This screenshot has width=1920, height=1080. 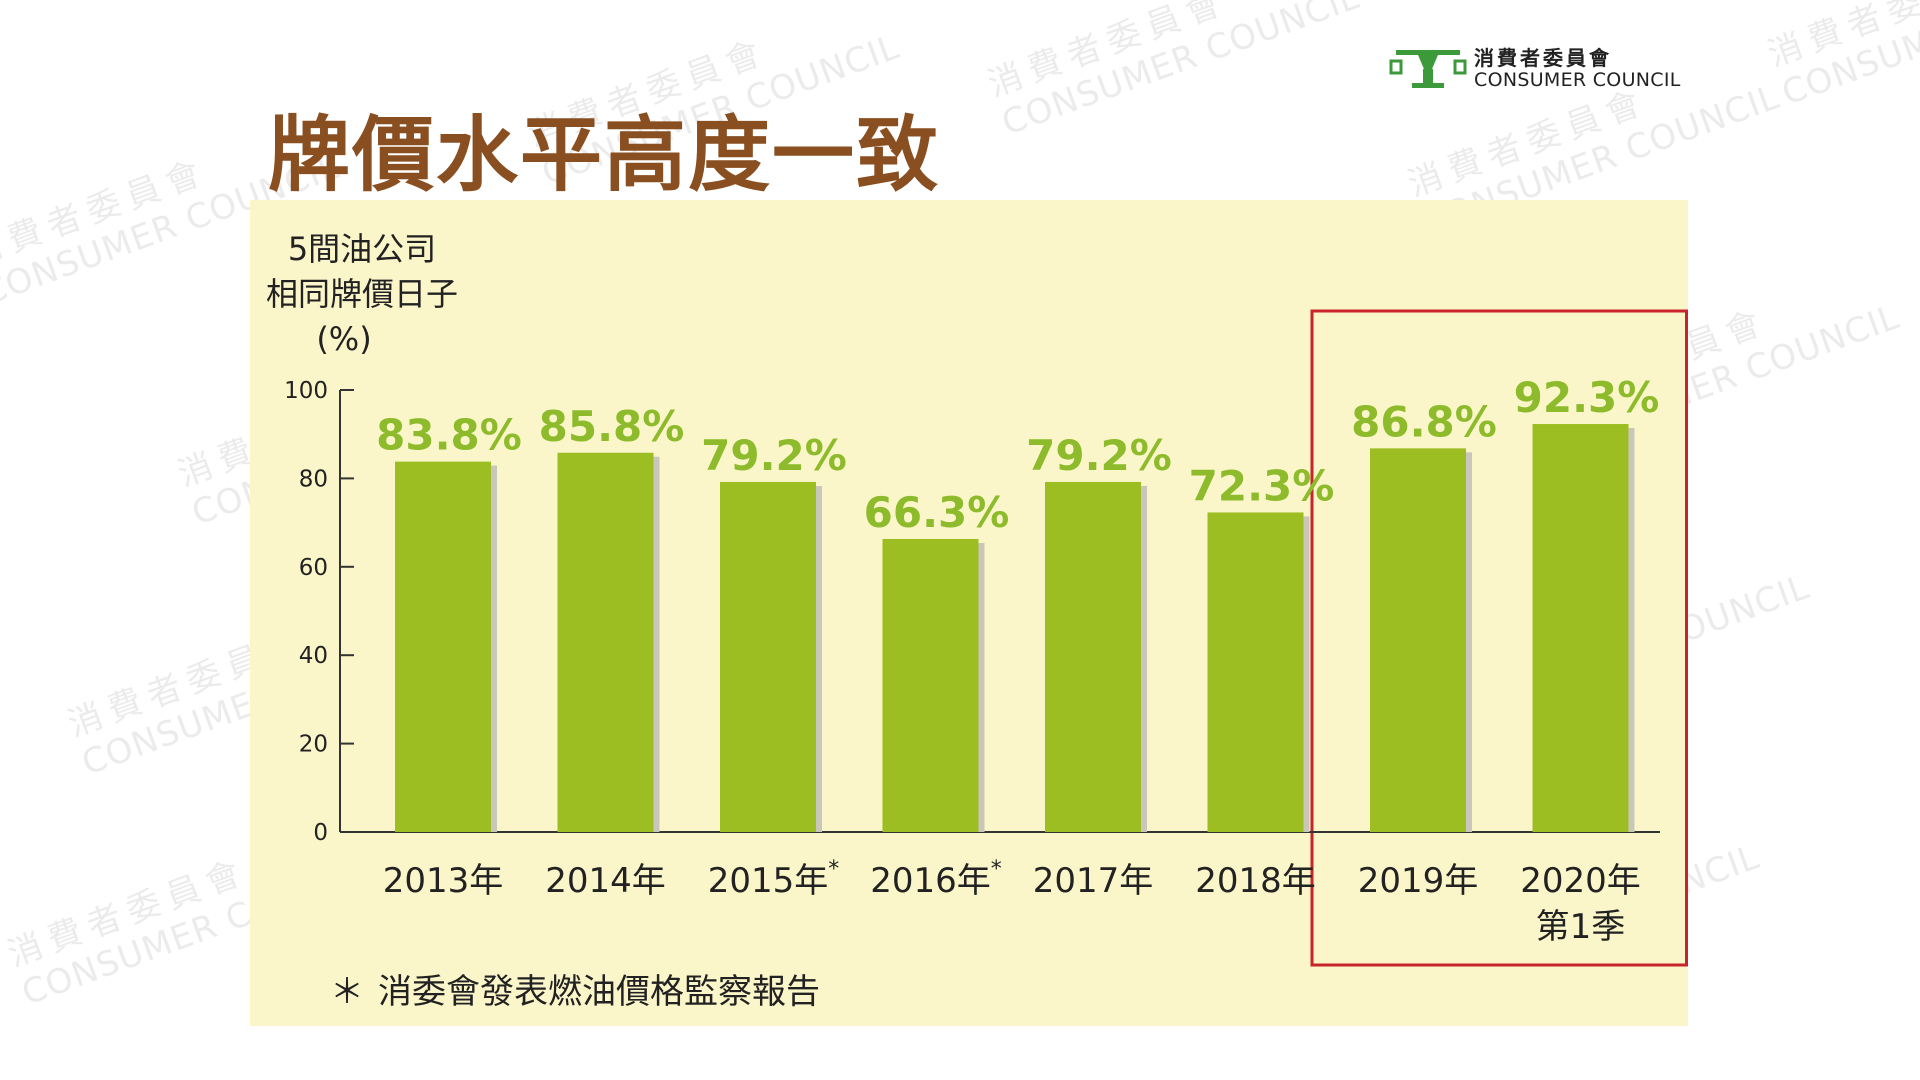 What do you see at coordinates (313, 656) in the screenshot?
I see `y-tick-label: 40` at bounding box center [313, 656].